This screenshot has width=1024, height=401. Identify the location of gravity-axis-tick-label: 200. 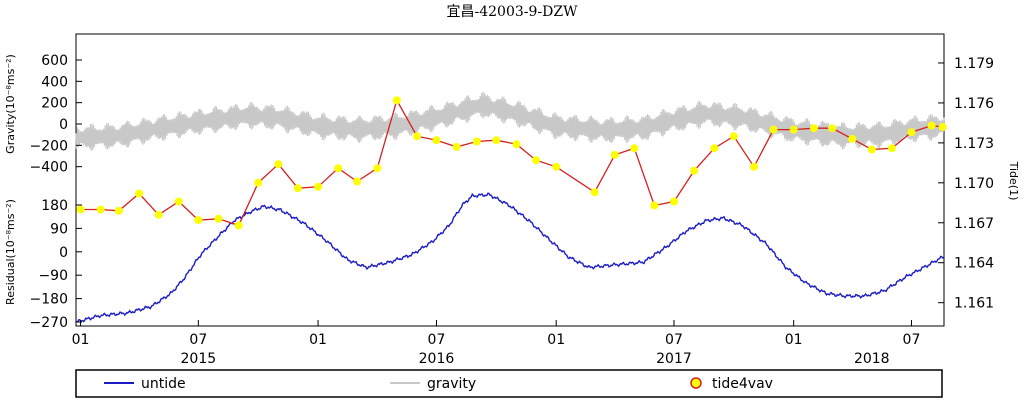
(54, 104).